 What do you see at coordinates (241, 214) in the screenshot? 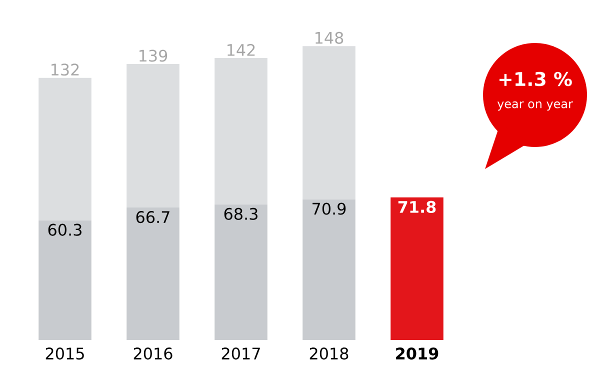
I see `data-label: 68.3` at bounding box center [241, 214].